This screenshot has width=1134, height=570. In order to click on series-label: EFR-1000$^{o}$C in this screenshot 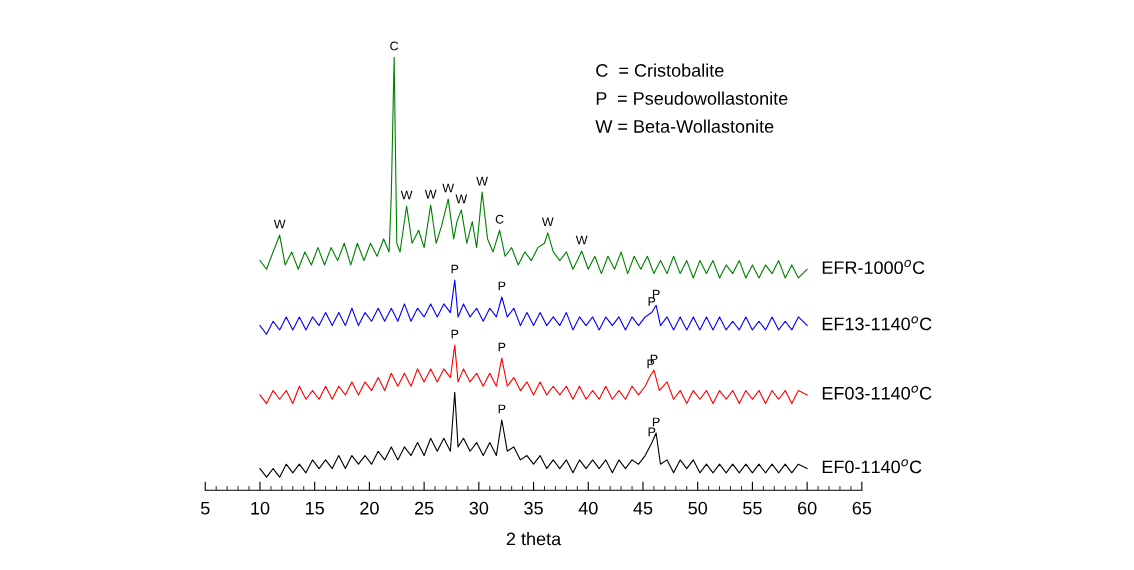, I will do `click(873, 267)`.